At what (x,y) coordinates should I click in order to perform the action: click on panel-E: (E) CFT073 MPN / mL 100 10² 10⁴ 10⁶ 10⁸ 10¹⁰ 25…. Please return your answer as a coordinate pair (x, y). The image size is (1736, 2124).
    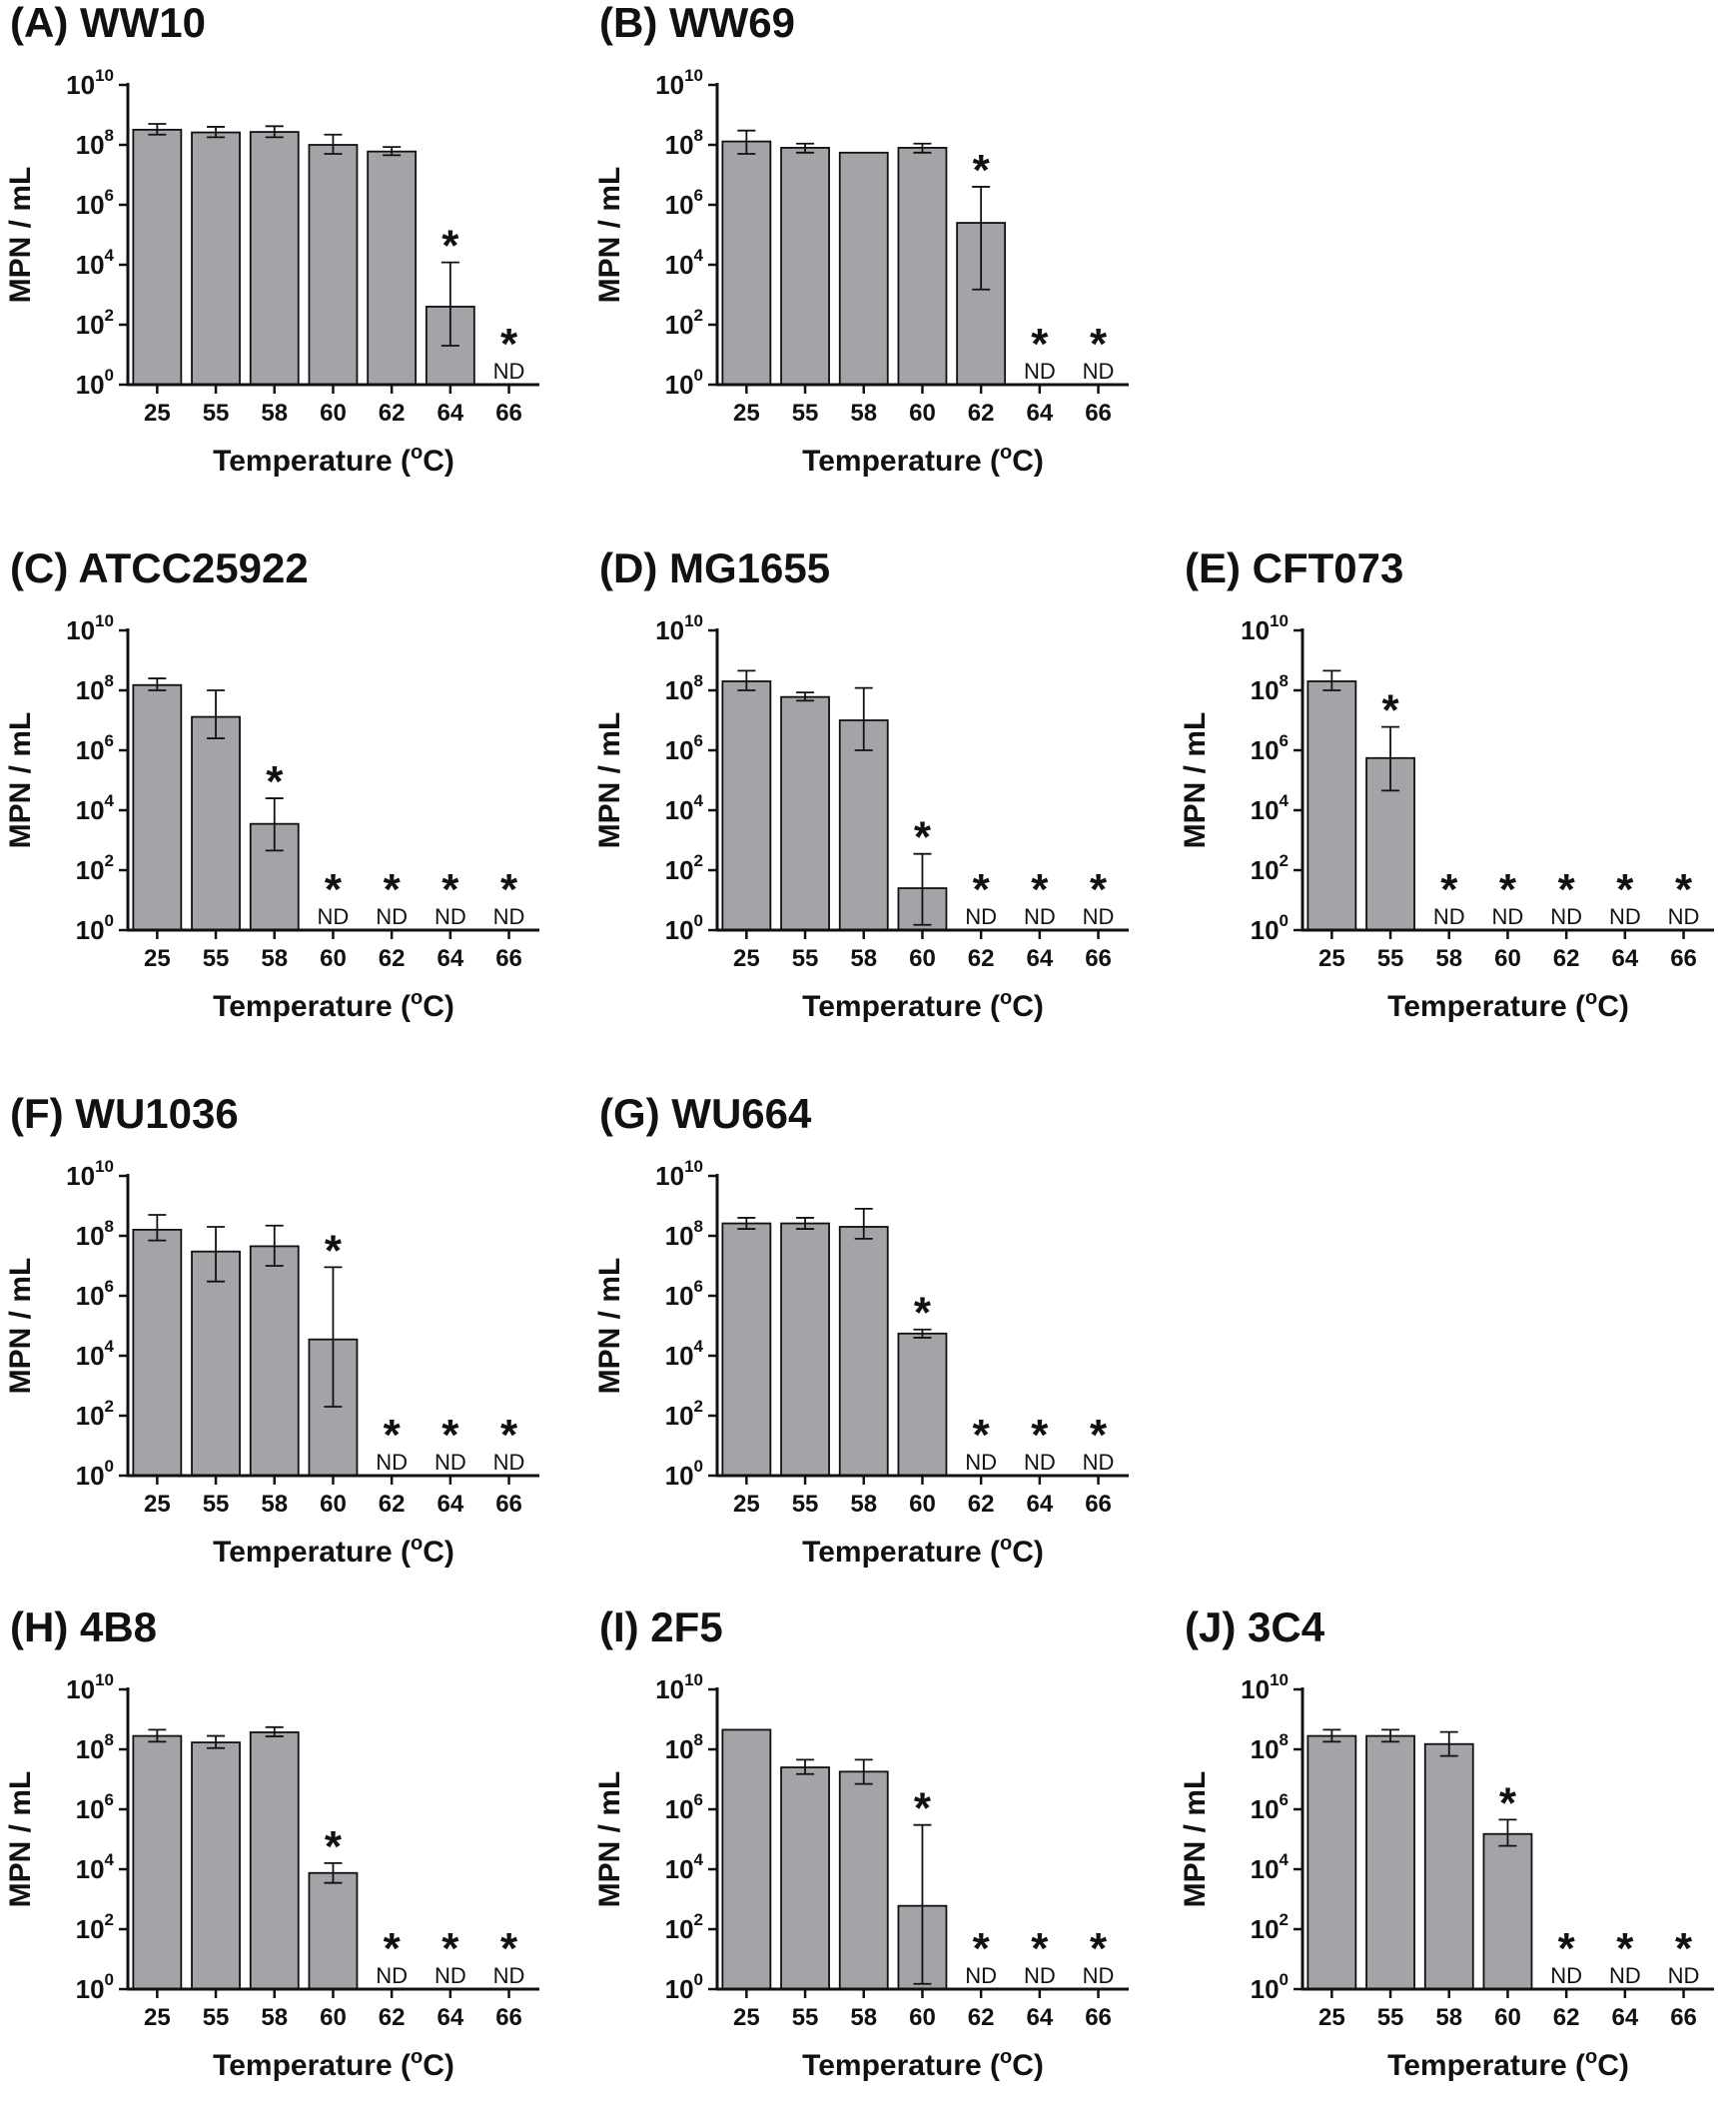
    Looking at the image, I should click on (1454, 805).